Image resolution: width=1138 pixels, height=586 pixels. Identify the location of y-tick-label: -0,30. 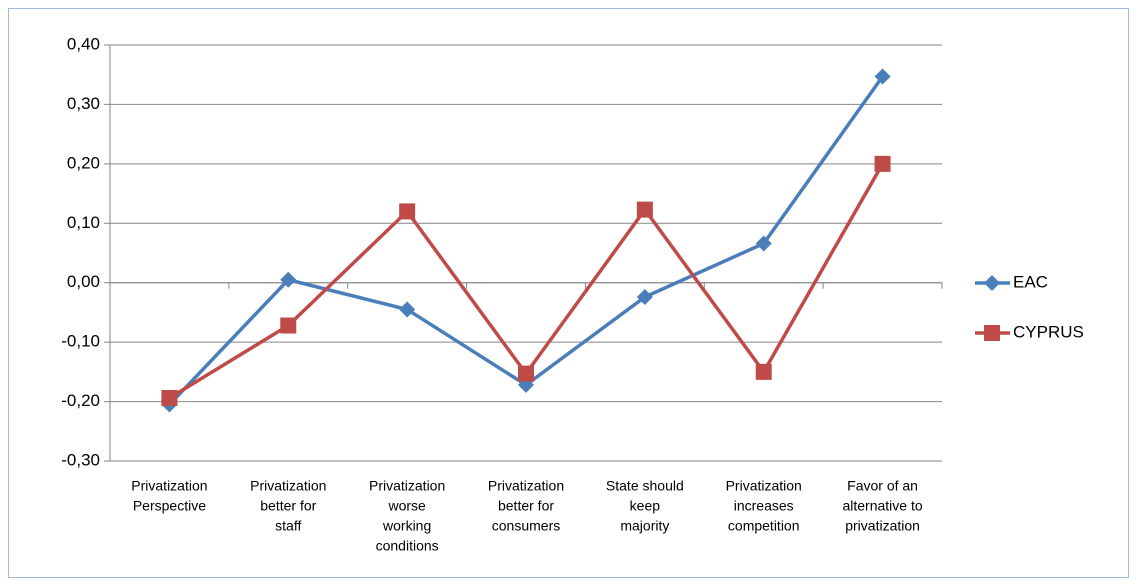
(80, 459).